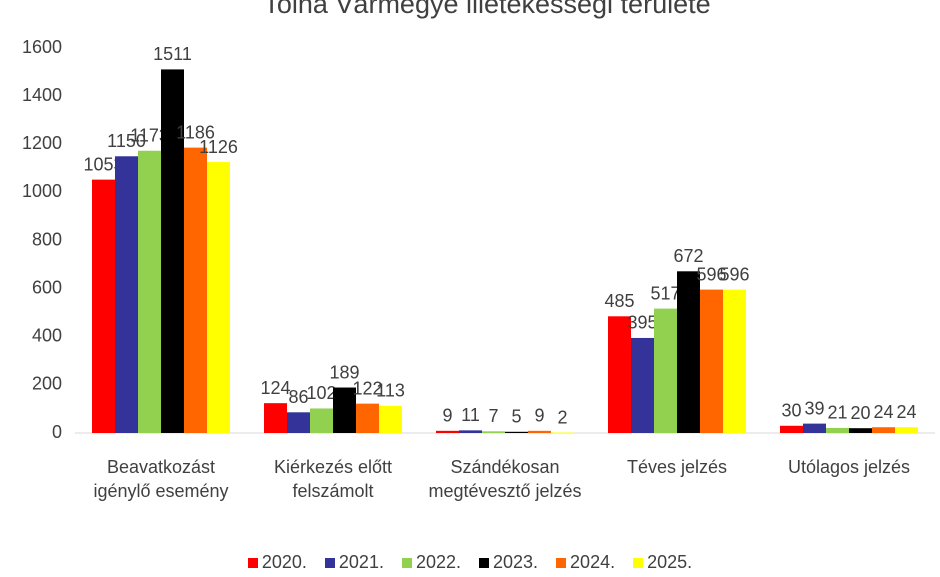 This screenshot has height=577, width=940. What do you see at coordinates (103, 164) in the screenshot?
I see `data-label: 1053` at bounding box center [103, 164].